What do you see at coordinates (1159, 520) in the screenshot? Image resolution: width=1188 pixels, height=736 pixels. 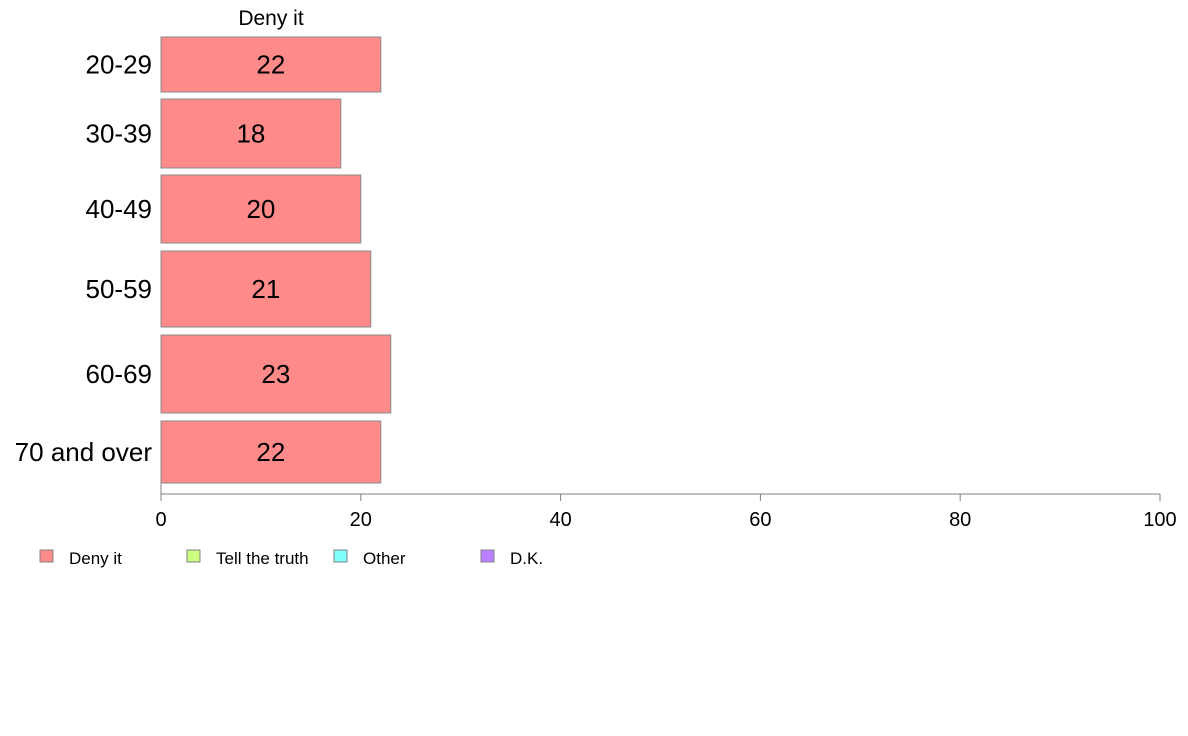 I see `x-tick-label: 100` at bounding box center [1159, 520].